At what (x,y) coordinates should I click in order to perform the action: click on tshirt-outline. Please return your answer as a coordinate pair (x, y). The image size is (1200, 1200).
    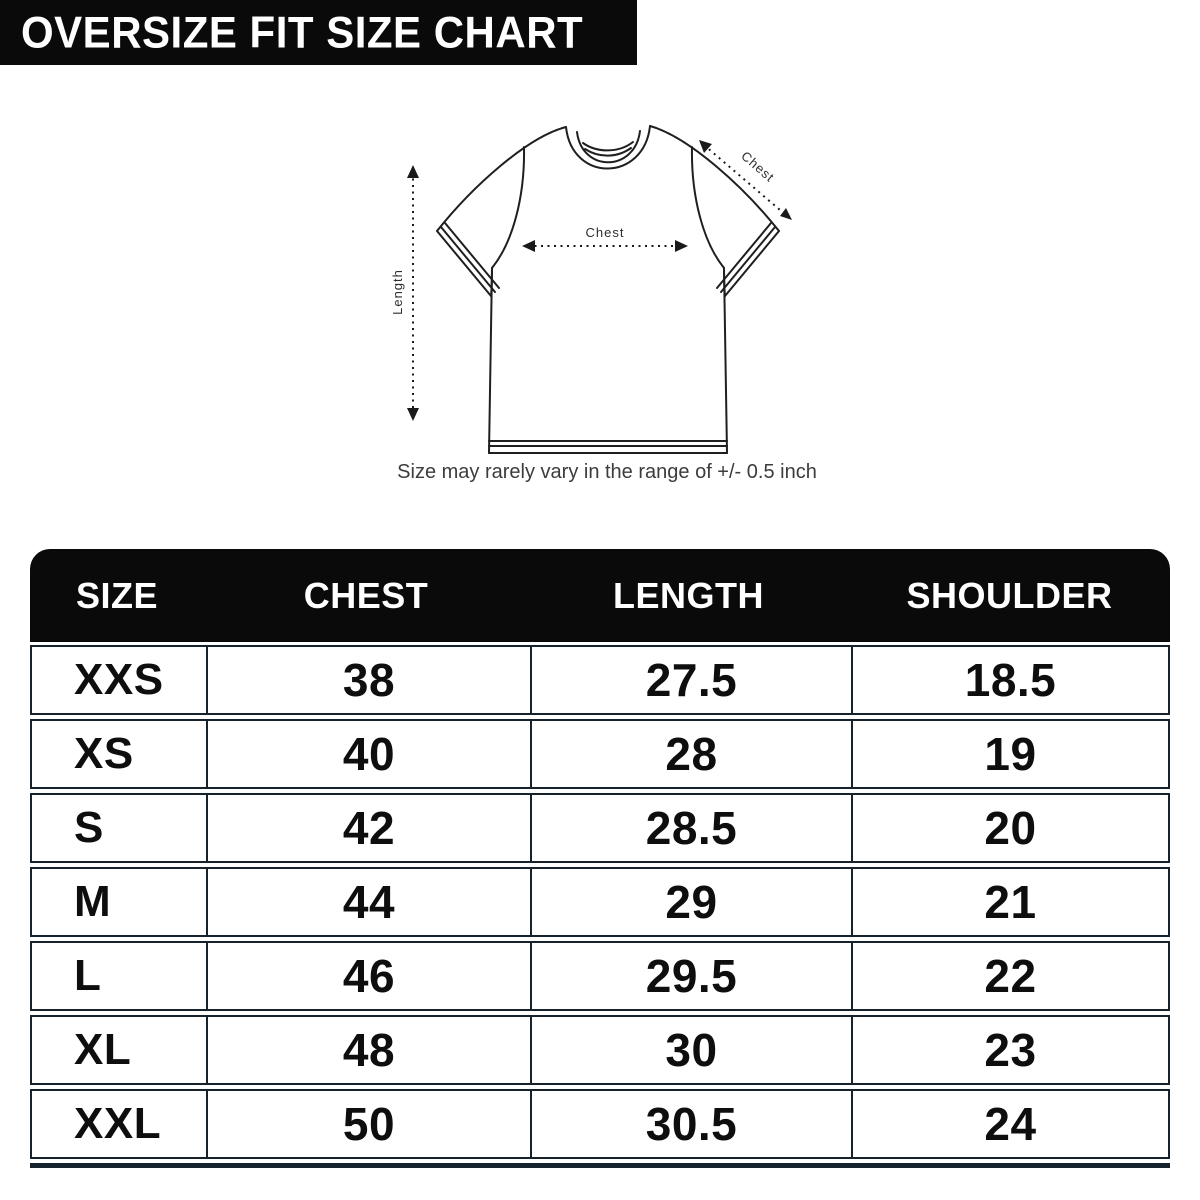
    Looking at the image, I should click on (608, 289).